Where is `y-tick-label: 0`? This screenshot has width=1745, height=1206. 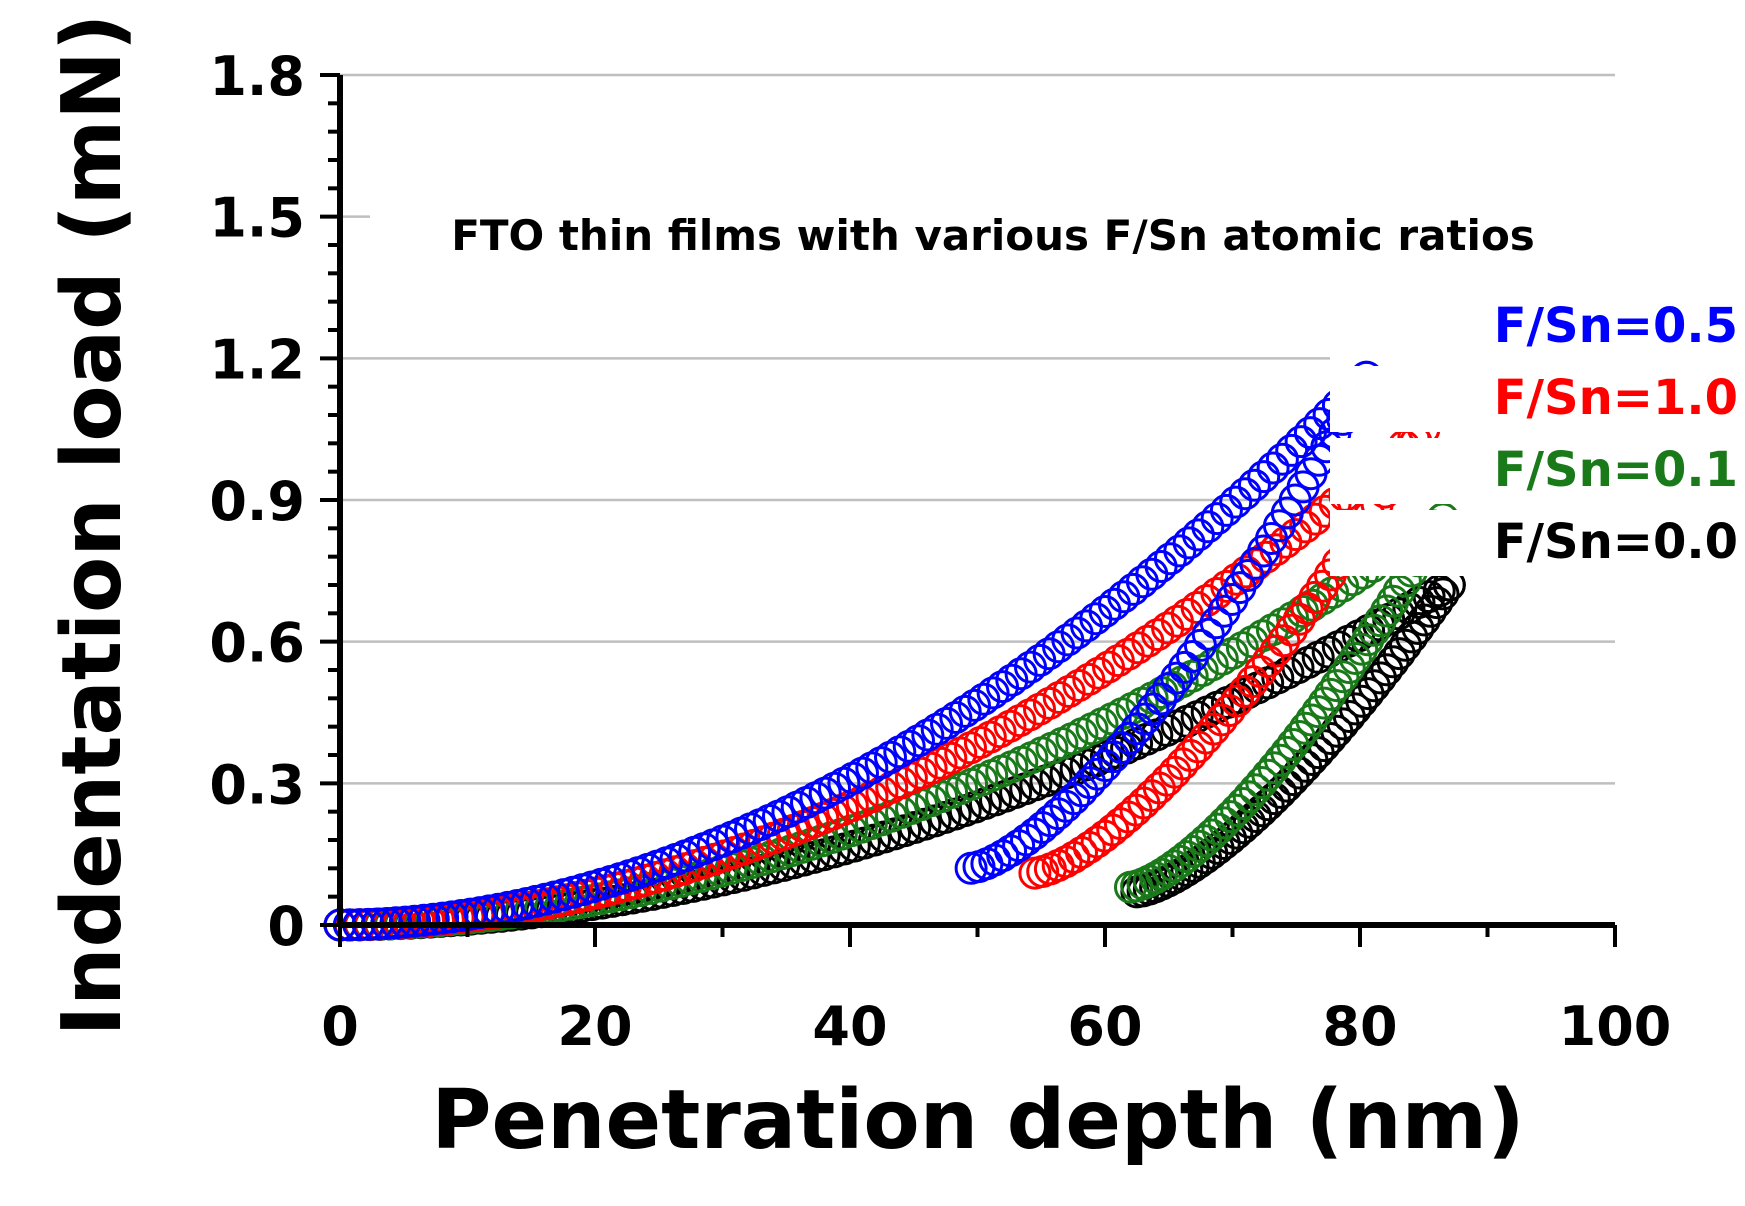
y-tick-label: 0 is located at coordinates (286, 926).